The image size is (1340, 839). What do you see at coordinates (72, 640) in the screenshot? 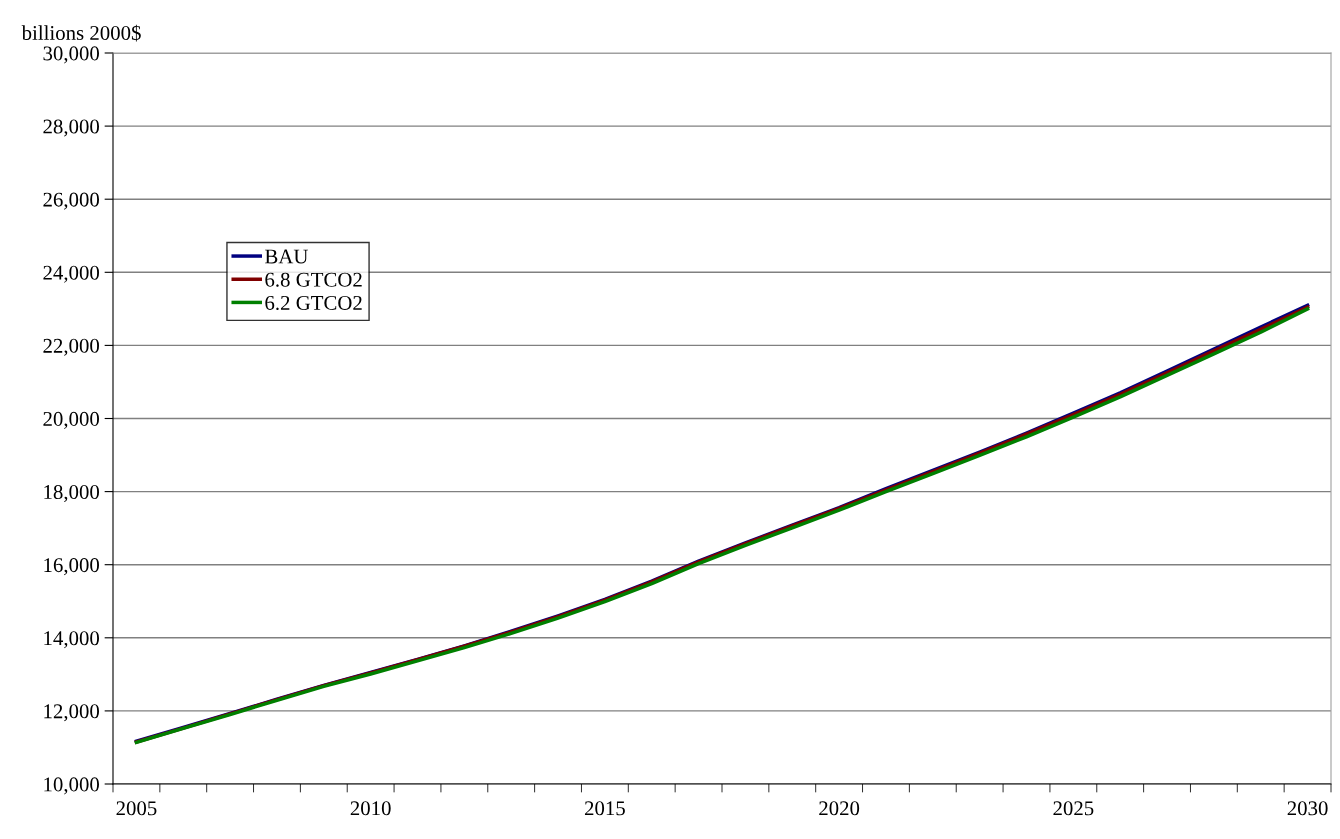
I see `y-tick-label: 14,000` at bounding box center [72, 640].